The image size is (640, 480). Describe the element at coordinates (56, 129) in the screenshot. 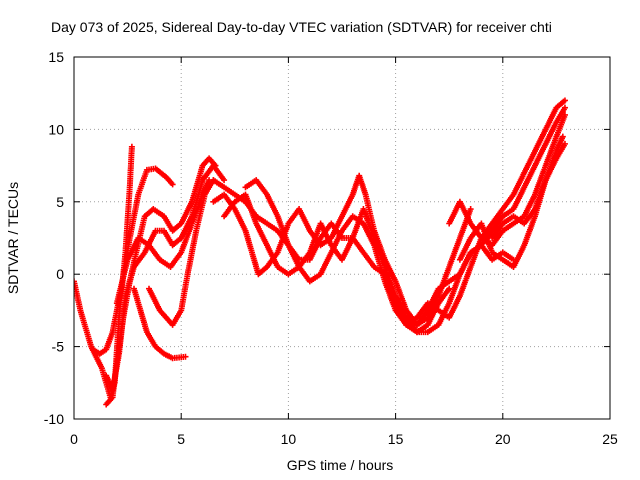

I see `y-tick-label: 10` at that location.